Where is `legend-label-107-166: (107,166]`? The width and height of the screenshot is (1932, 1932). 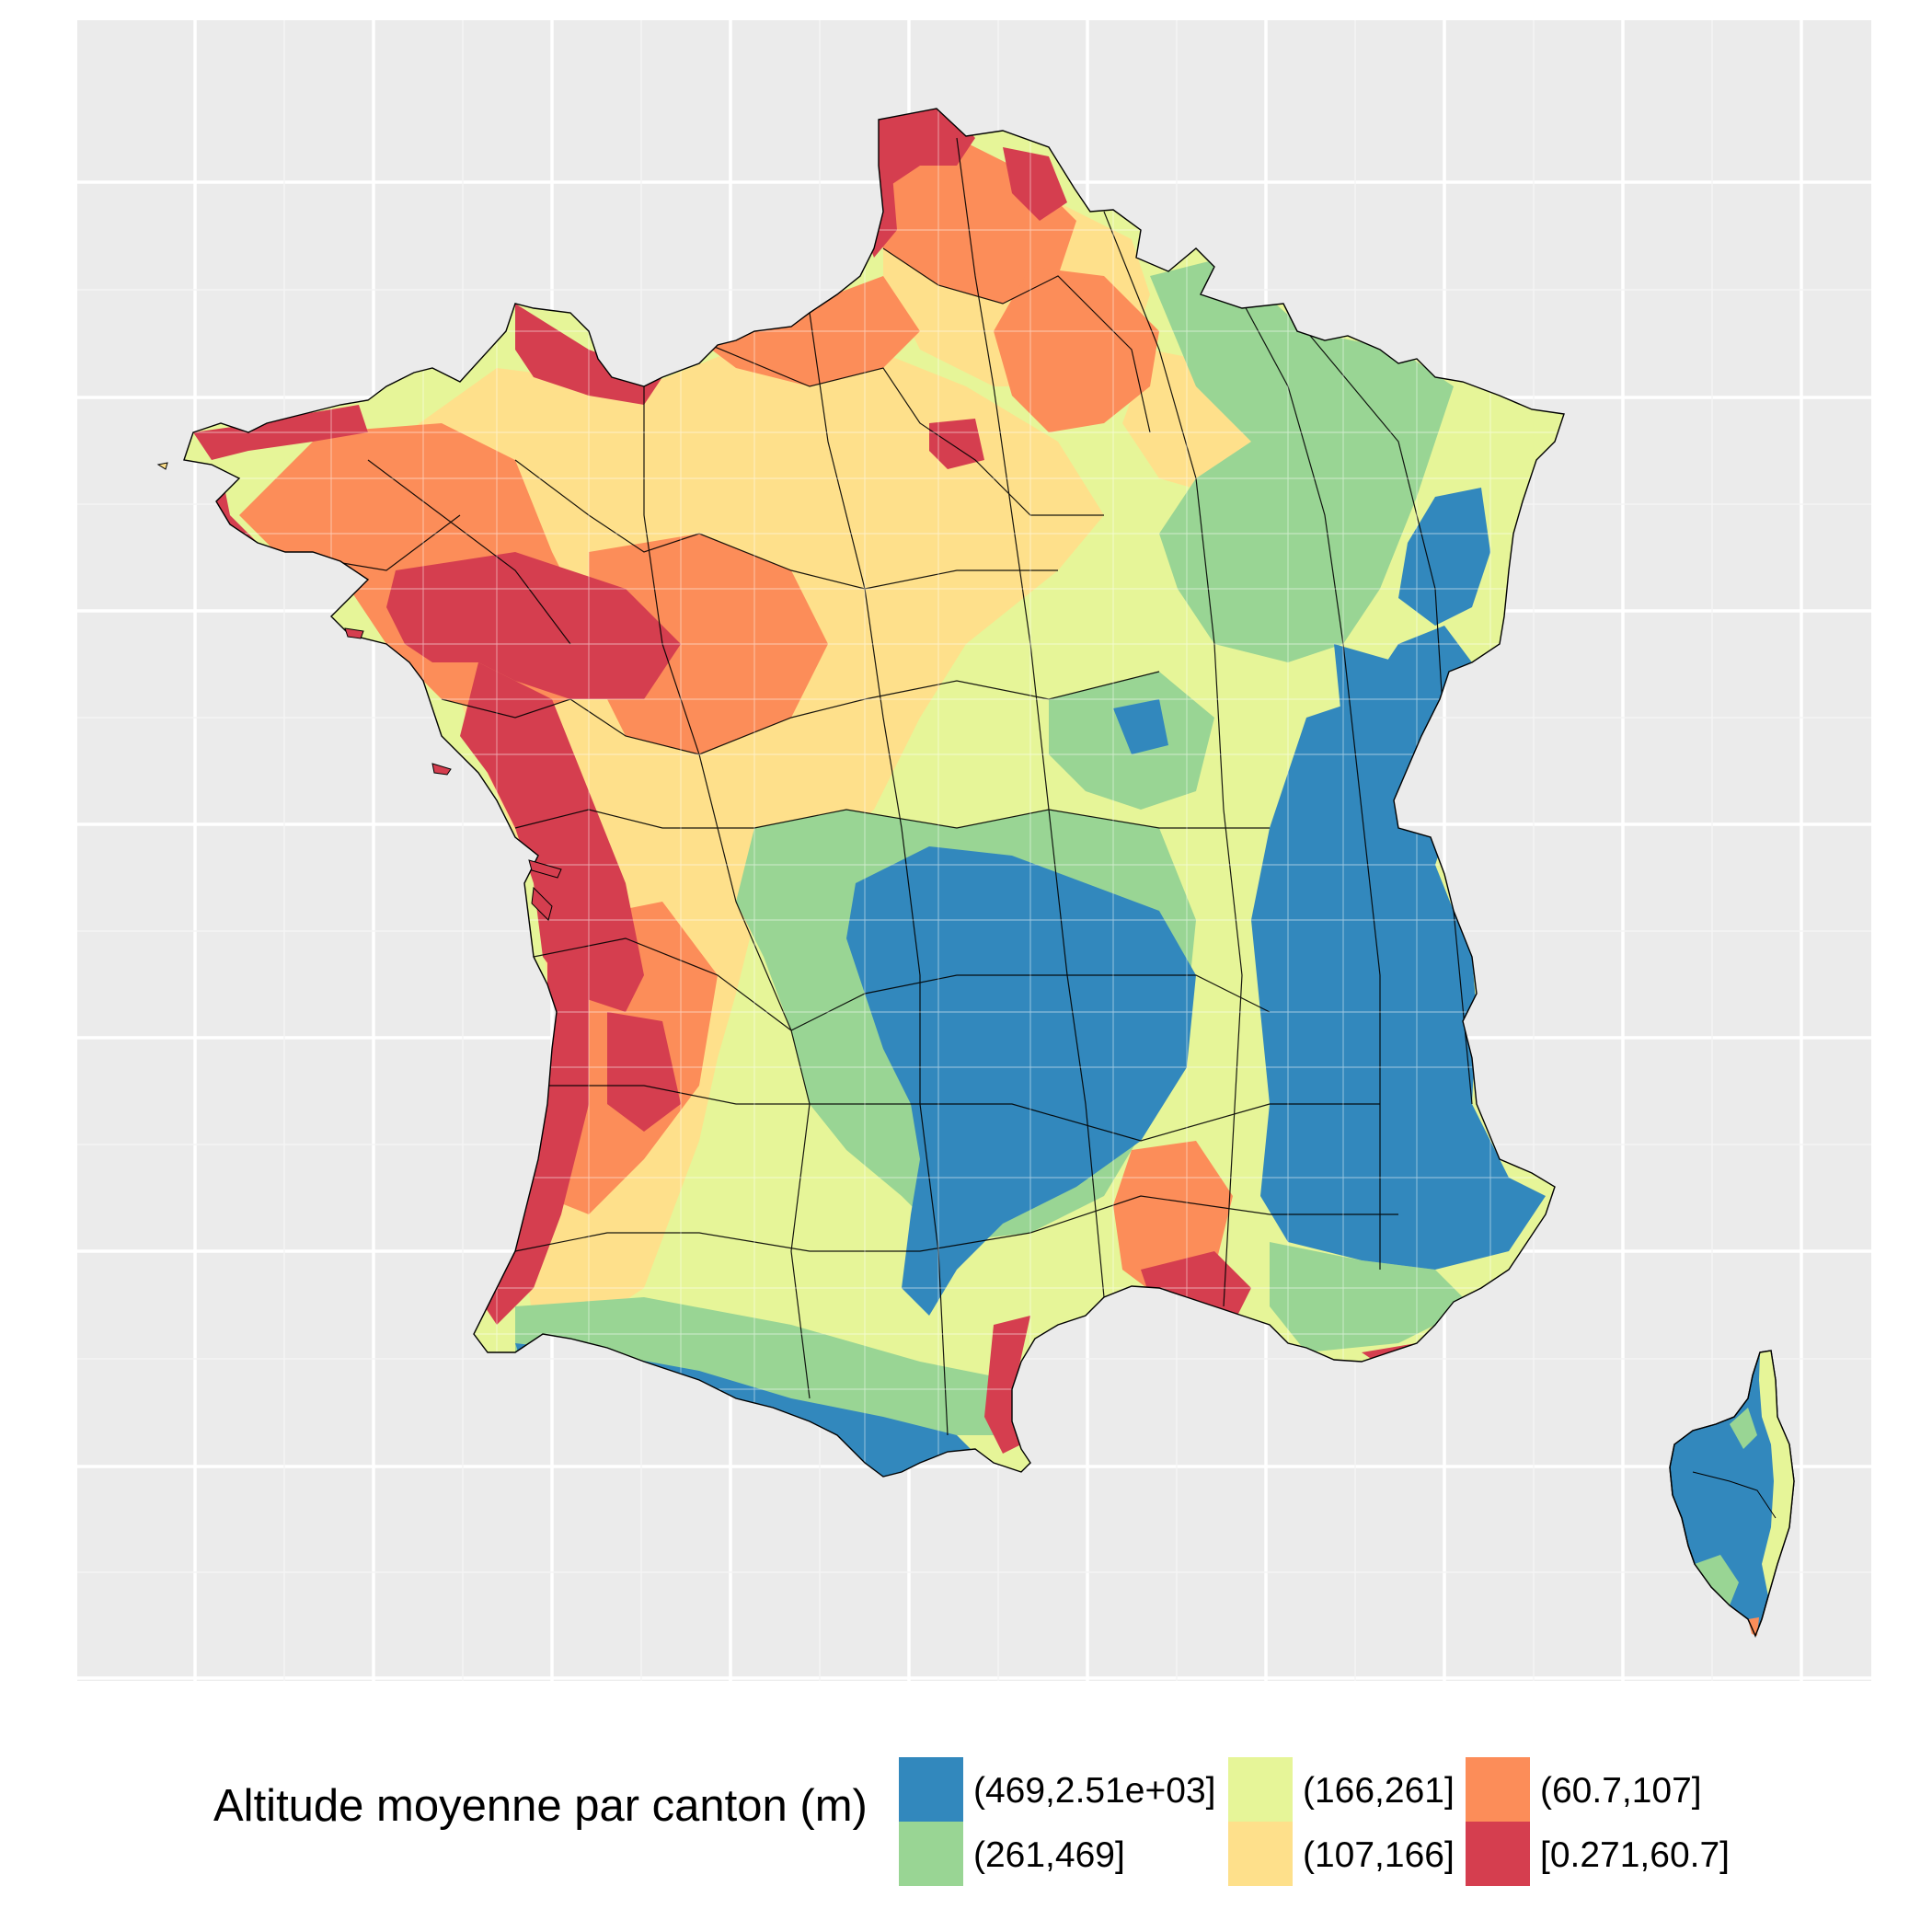
legend-label-107-166: (107,166] is located at coordinates (1379, 1855).